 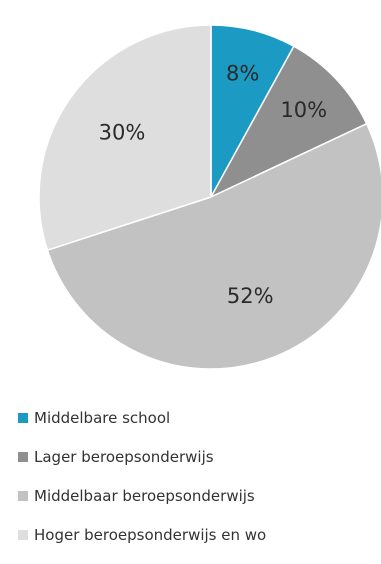 What do you see at coordinates (242, 74) in the screenshot?
I see `slice-label-1: 8%` at bounding box center [242, 74].